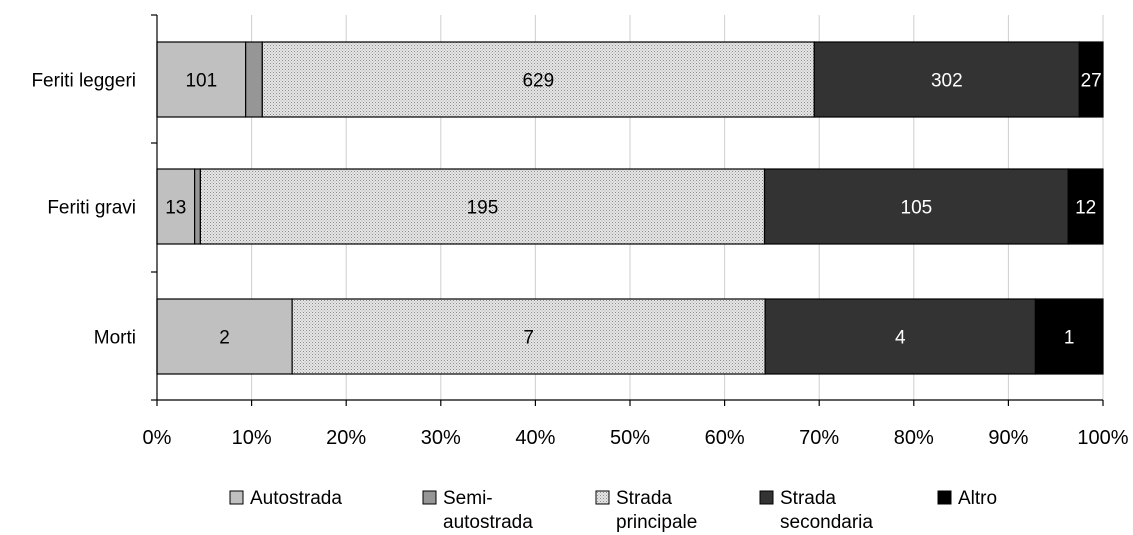 The width and height of the screenshot is (1133, 535). I want to click on data-label: 1, so click(1069, 338).